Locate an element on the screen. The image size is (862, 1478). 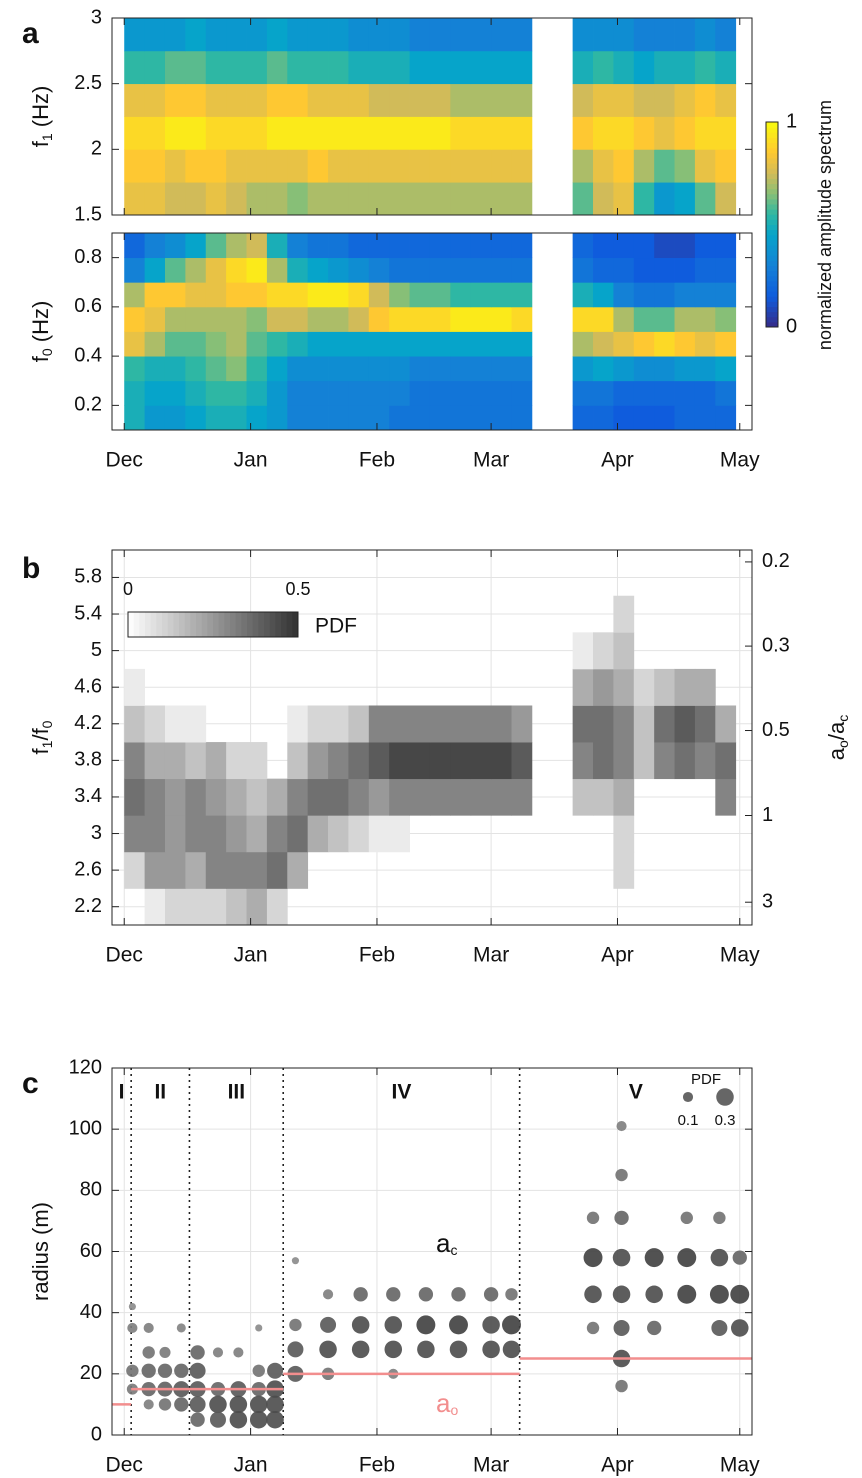
x-tick-label: Feb is located at coordinates (377, 1465).